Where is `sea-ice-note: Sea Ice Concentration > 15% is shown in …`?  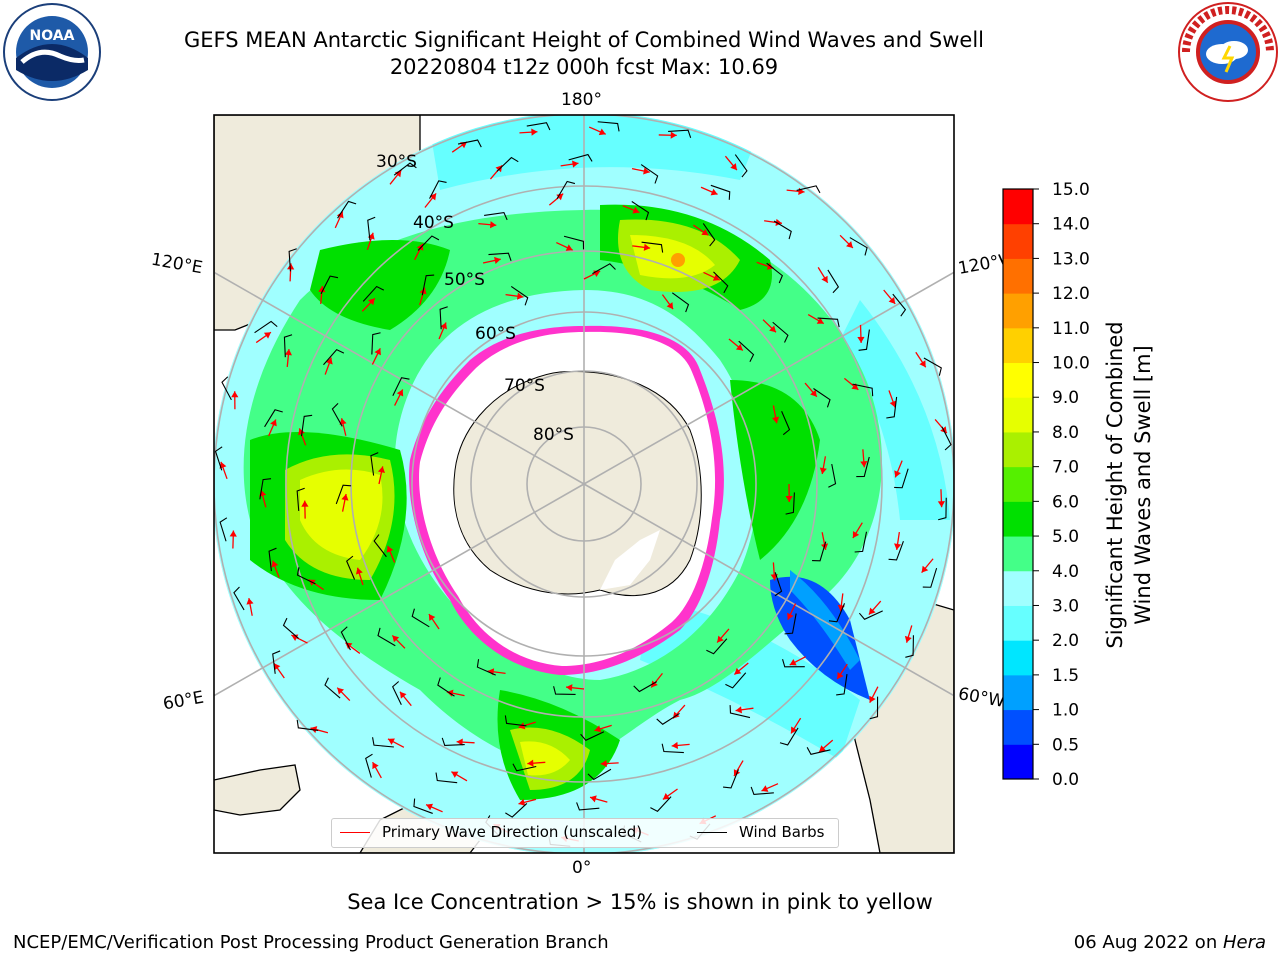
sea-ice-note: Sea Ice Concentration > 15% is shown in … is located at coordinates (640, 902).